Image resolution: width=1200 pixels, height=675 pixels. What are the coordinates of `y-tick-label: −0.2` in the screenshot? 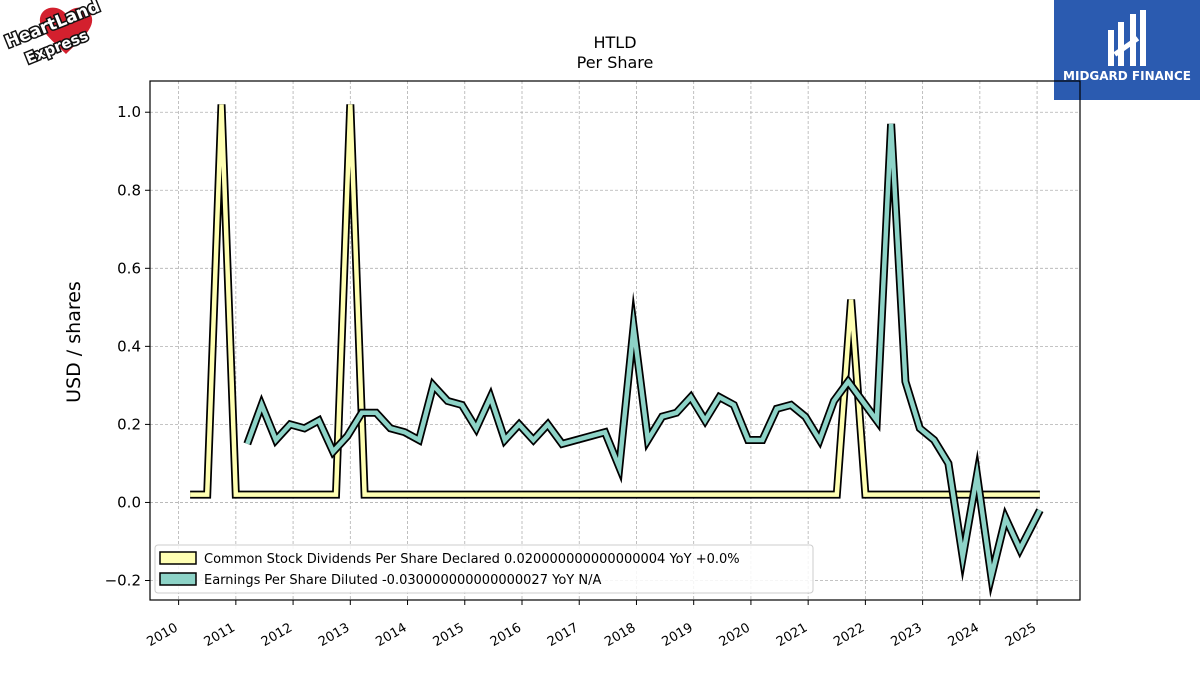 It's located at (123, 580).